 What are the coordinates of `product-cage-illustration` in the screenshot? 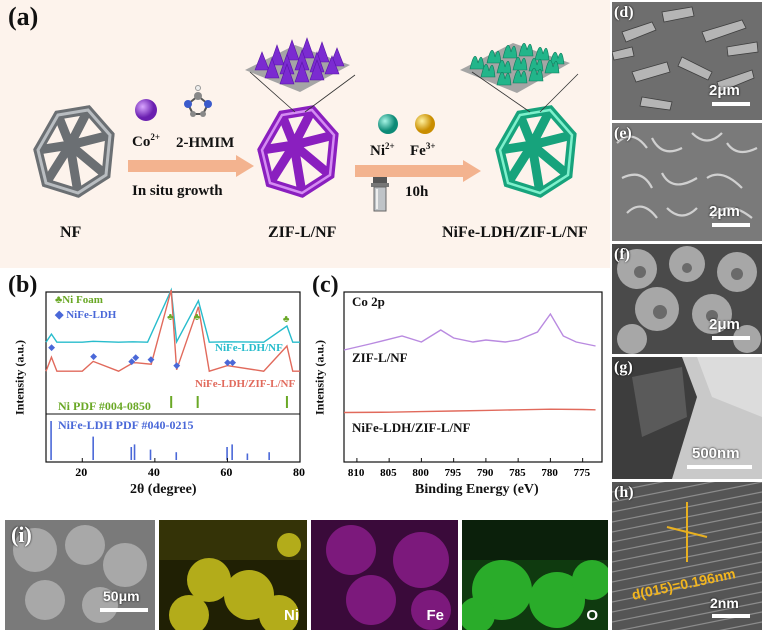 It's located at (536, 151).